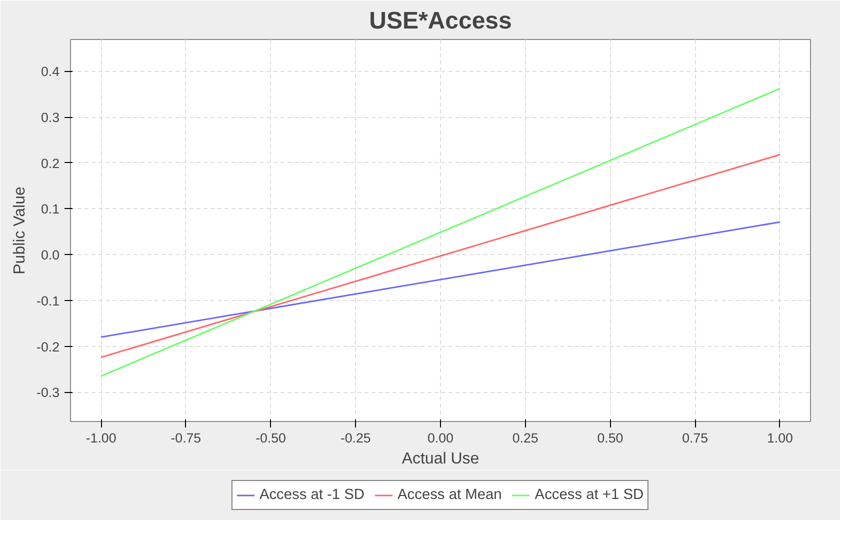  Describe the element at coordinates (440, 21) in the screenshot. I see `chart-title: USE*Access` at that location.